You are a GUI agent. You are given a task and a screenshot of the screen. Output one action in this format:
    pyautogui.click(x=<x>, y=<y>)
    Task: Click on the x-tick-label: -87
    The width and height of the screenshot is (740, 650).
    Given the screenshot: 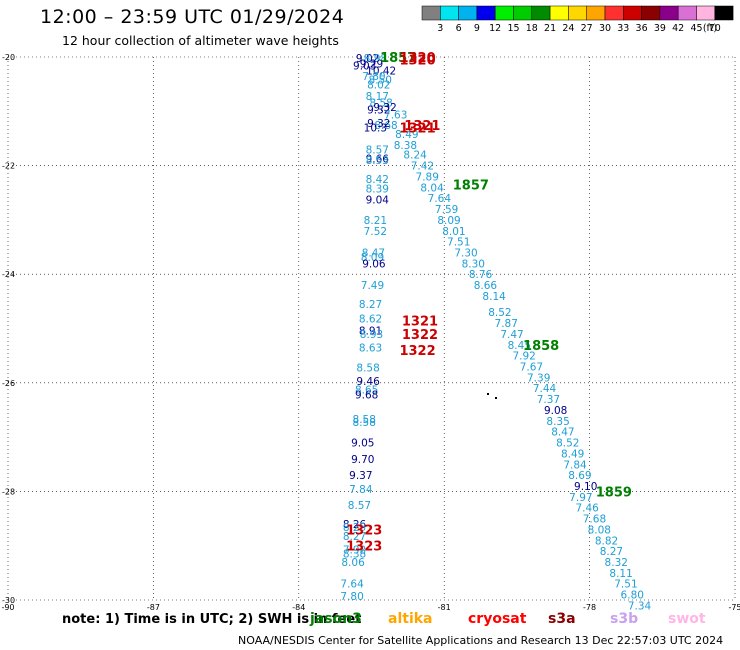 What is the action you would take?
    pyautogui.click(x=153, y=607)
    